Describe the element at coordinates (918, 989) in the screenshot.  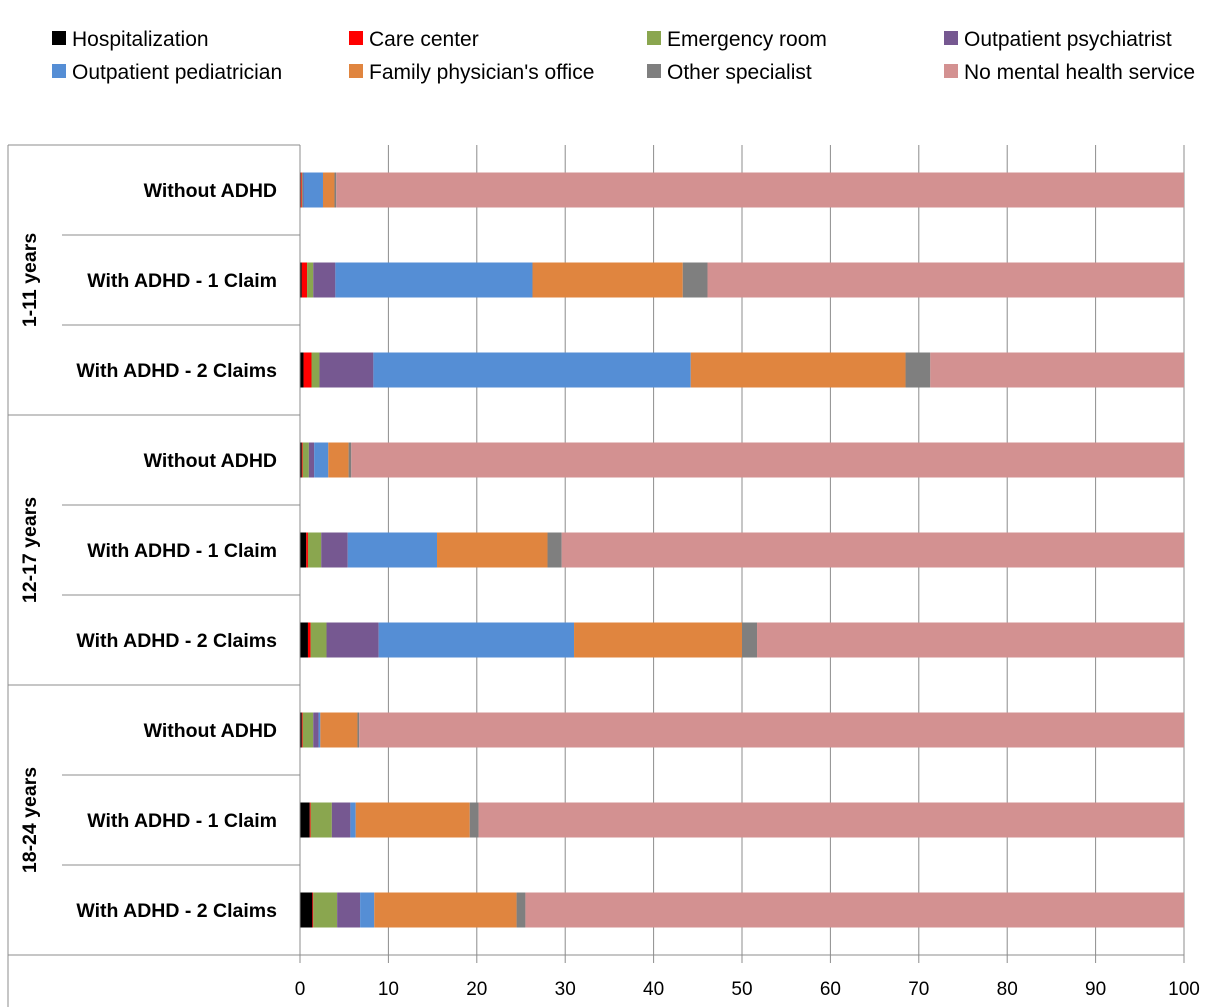
I see `x-tick-label: 70` at that location.